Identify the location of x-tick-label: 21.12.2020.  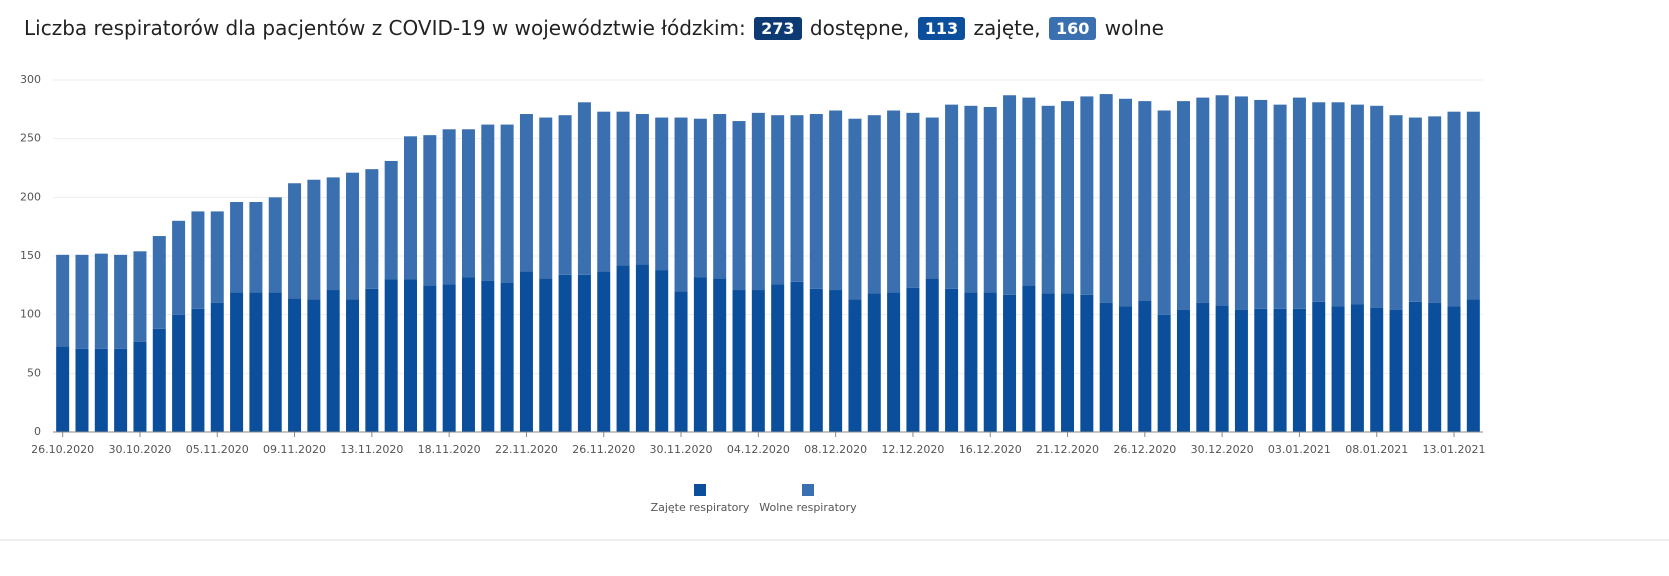
(1067, 449).